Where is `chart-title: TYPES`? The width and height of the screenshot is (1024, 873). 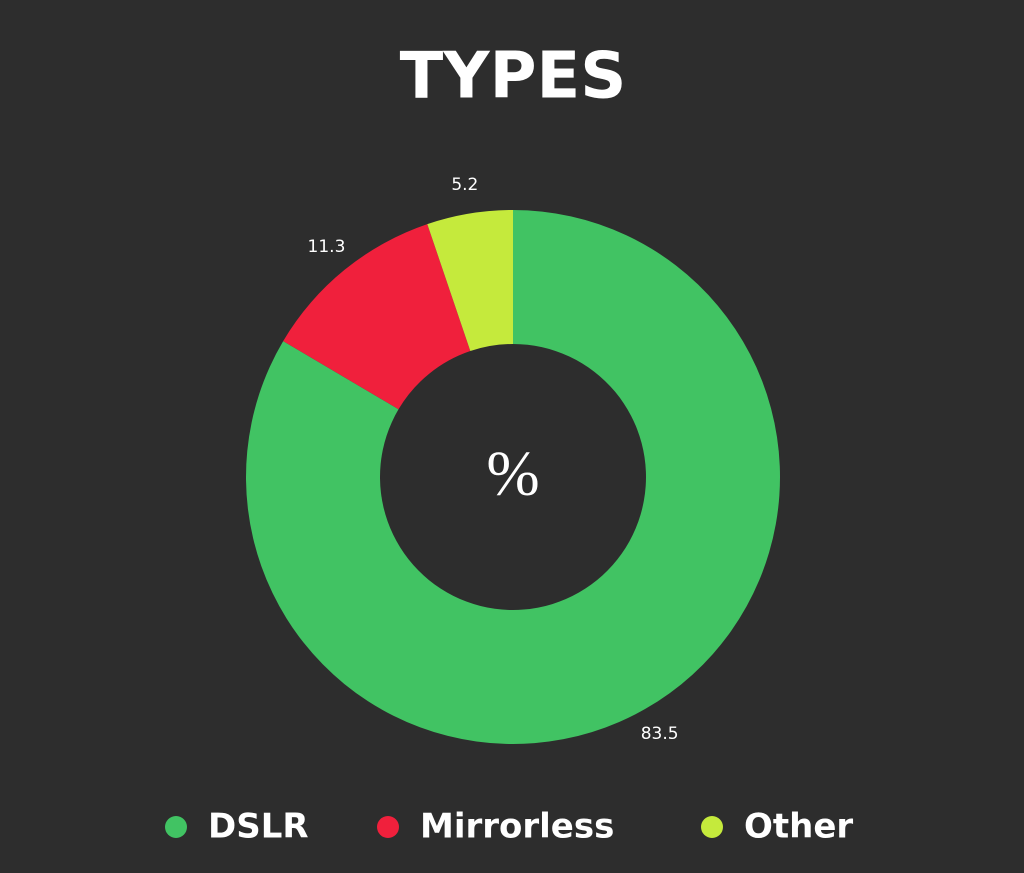
chart-title: TYPES is located at coordinates (513, 77).